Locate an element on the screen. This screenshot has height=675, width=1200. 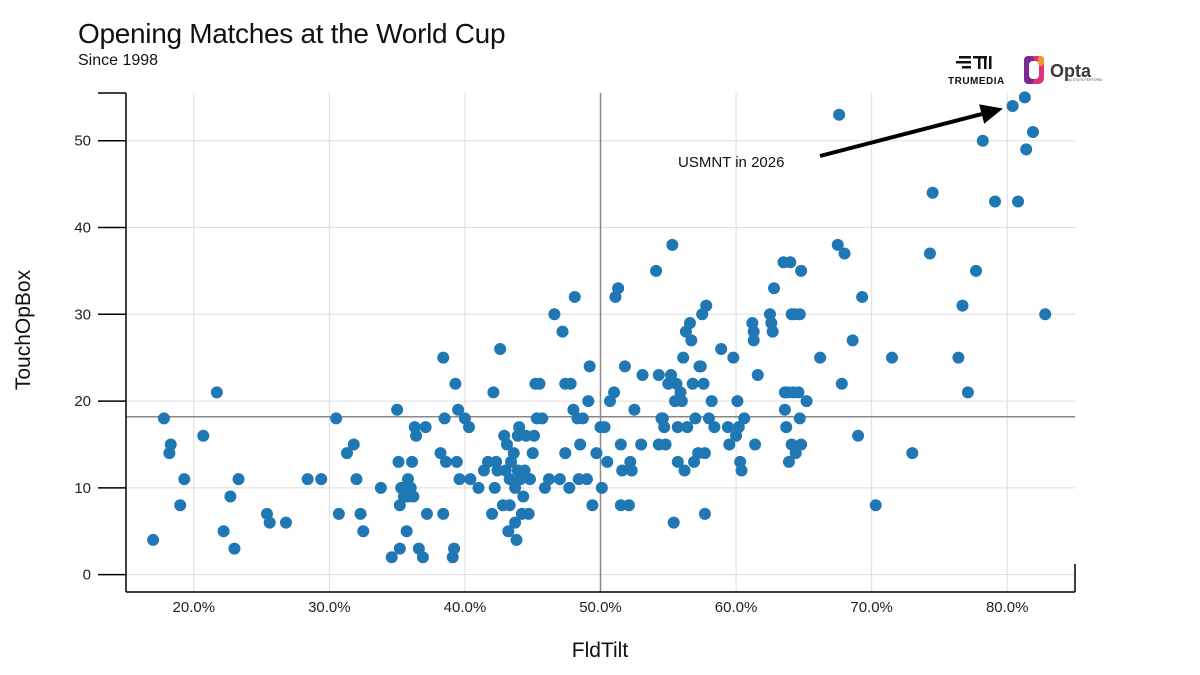
annotation-arrowhead is located at coordinates (991, 114).